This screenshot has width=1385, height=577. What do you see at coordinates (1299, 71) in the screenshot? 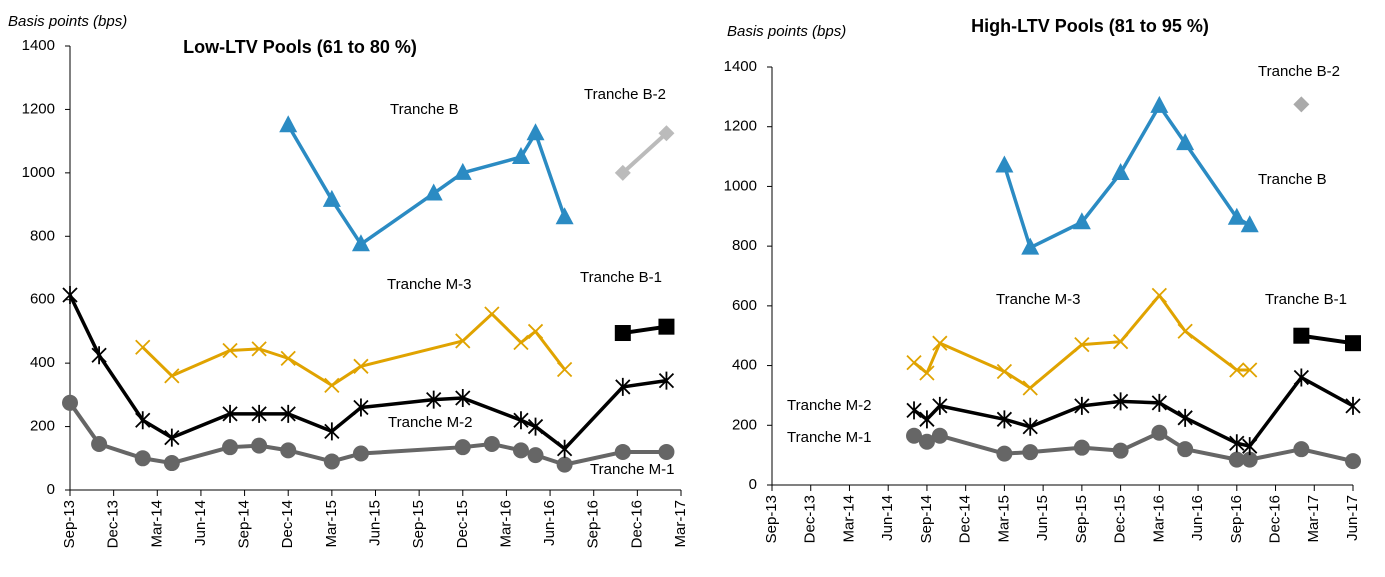
I see `series-label: Tranche B-2` at bounding box center [1299, 71].